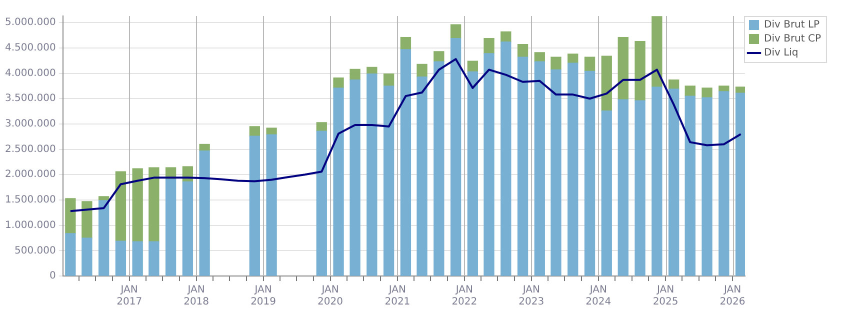 The height and width of the screenshot is (313, 851). I want to click on legend-label: Div Brut CP, so click(793, 39).